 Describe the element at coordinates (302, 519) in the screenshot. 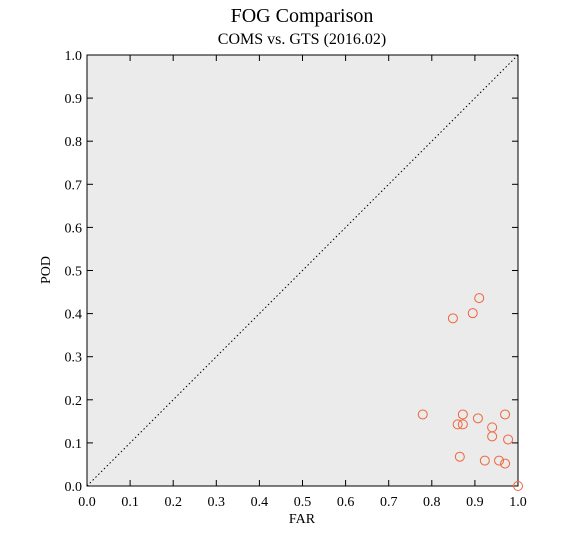

I see `x-axis-label: FAR` at that location.